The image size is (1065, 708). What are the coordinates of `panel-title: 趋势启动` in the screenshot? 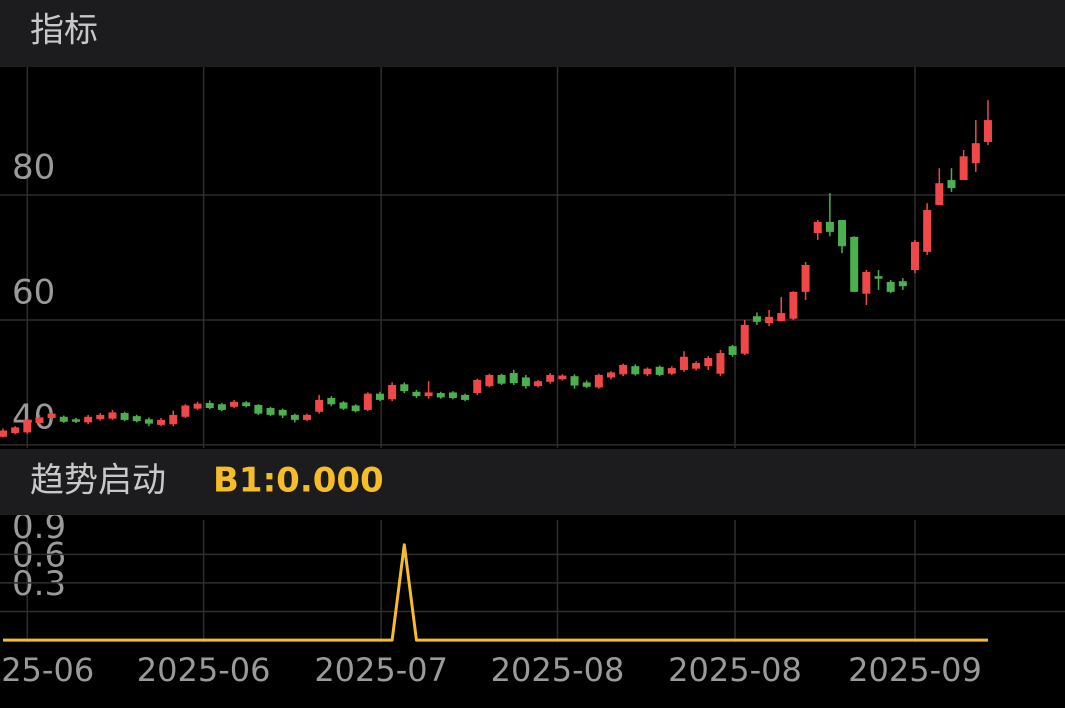 It's located at (98, 481).